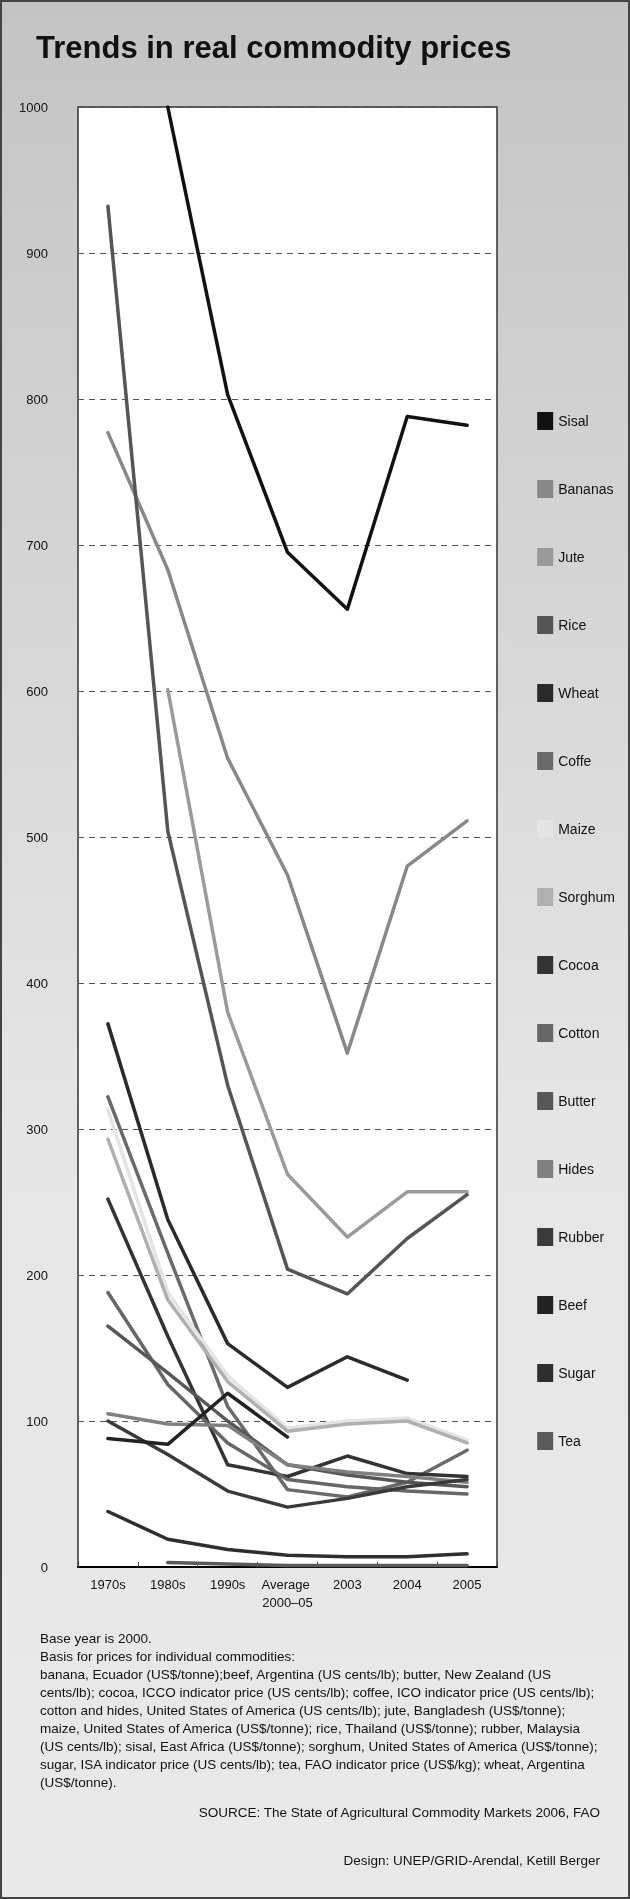  Describe the element at coordinates (577, 1373) in the screenshot. I see `legend-label: Sugar` at that location.